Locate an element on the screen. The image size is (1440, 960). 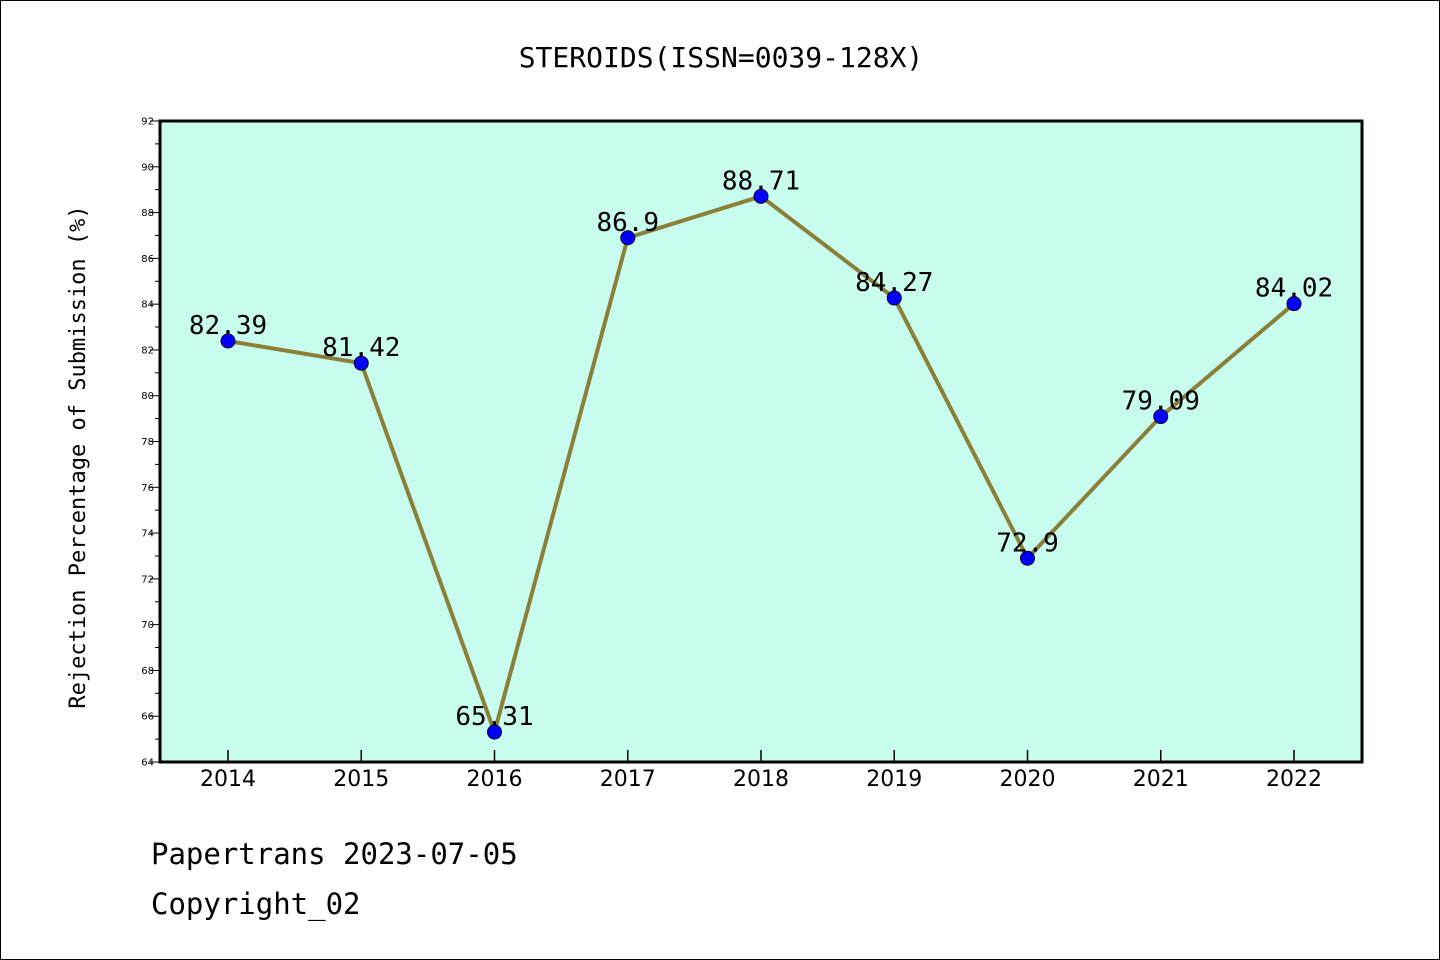
y-tick-label: 86 is located at coordinates (147, 259).